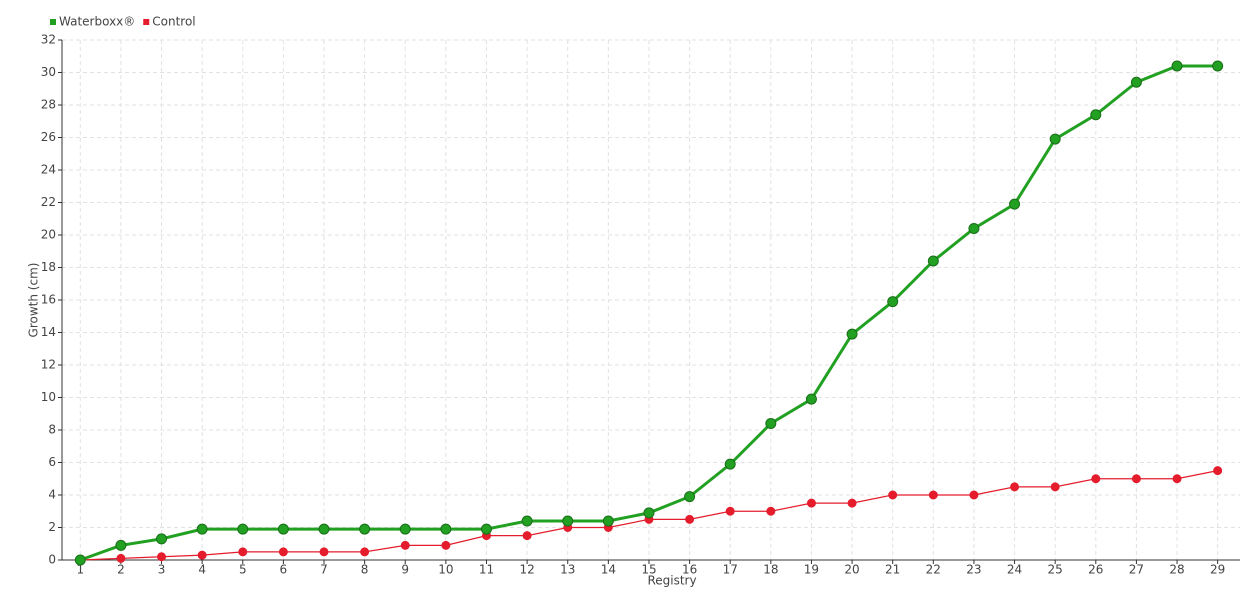  I want to click on y-tick-label: 18, so click(48, 267).